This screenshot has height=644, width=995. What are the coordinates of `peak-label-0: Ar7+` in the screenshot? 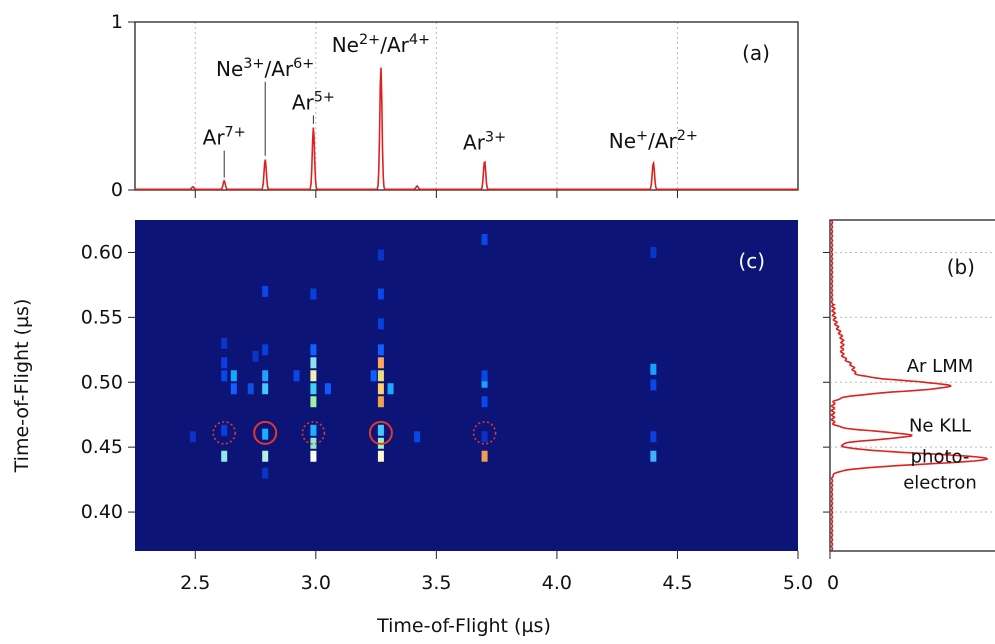 It's located at (224, 137).